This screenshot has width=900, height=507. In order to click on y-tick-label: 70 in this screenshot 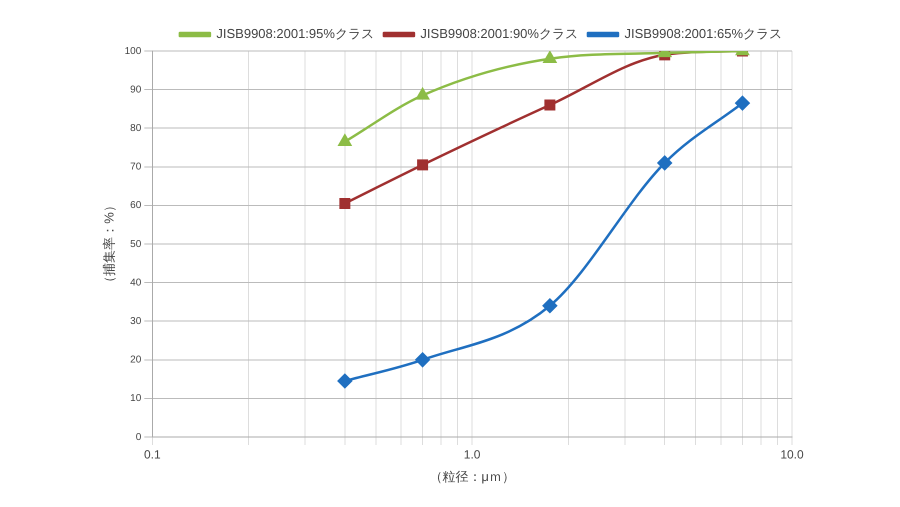, I will do `click(136, 167)`.